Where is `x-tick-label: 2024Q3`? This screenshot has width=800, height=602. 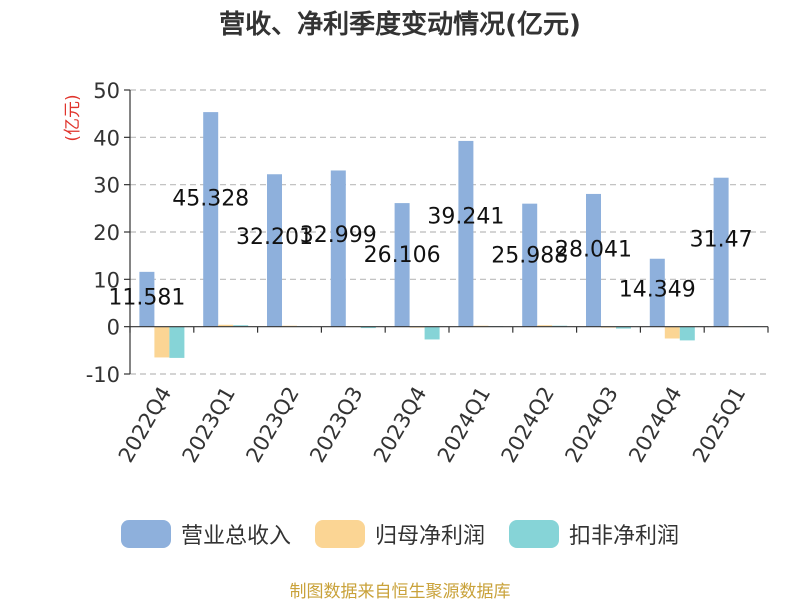
x-tick-label: 2024Q3 is located at coordinates (591, 425).